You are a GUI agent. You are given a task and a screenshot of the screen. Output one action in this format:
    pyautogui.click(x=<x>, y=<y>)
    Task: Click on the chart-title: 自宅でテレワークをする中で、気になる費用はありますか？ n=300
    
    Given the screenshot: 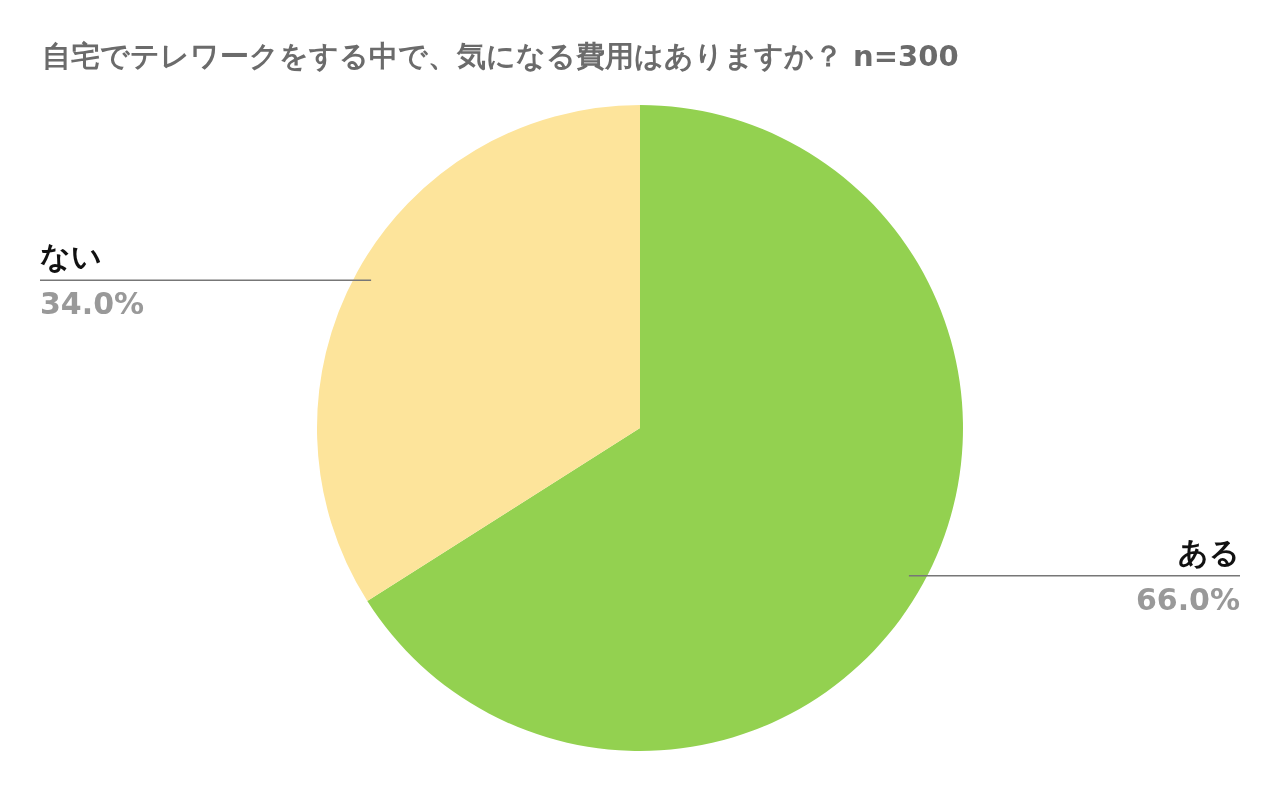 What is the action you would take?
    pyautogui.click(x=500, y=56)
    